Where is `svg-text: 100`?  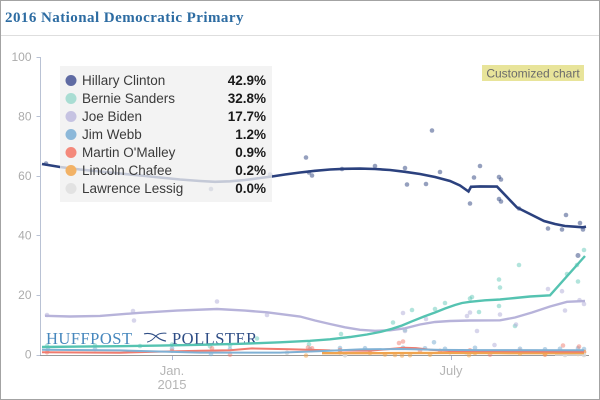
svg-text: 100 is located at coordinates (21, 57).